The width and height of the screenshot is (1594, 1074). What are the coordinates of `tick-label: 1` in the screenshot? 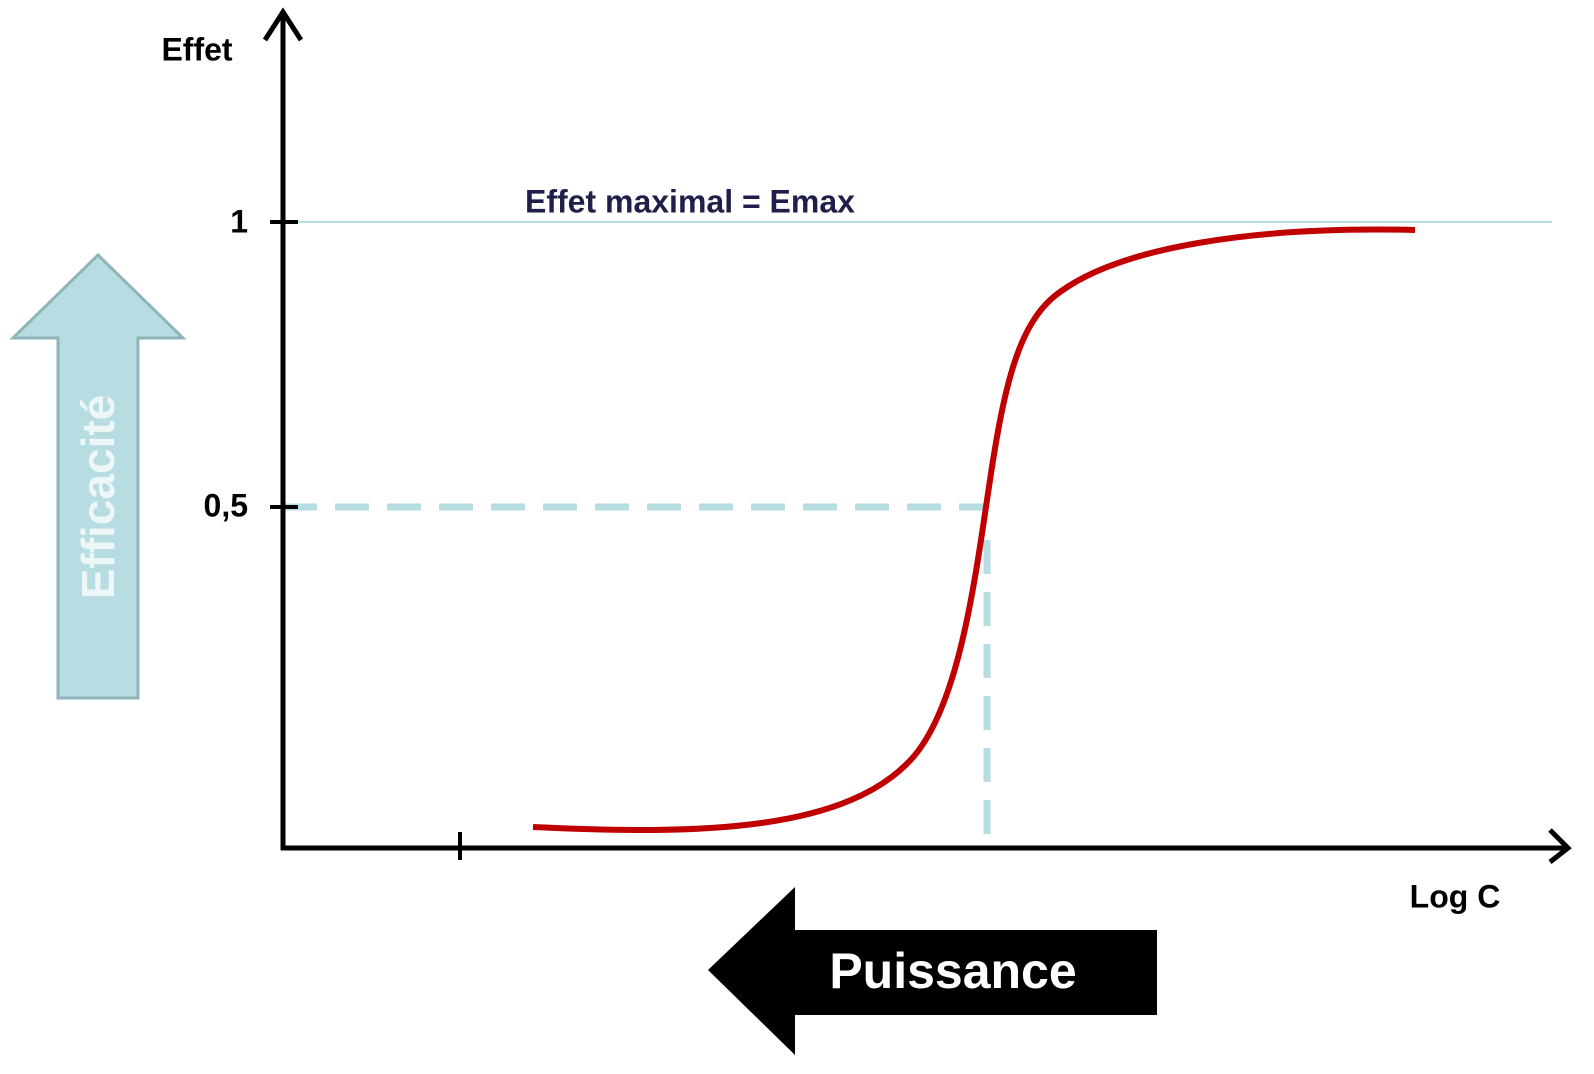 It's located at (239, 221).